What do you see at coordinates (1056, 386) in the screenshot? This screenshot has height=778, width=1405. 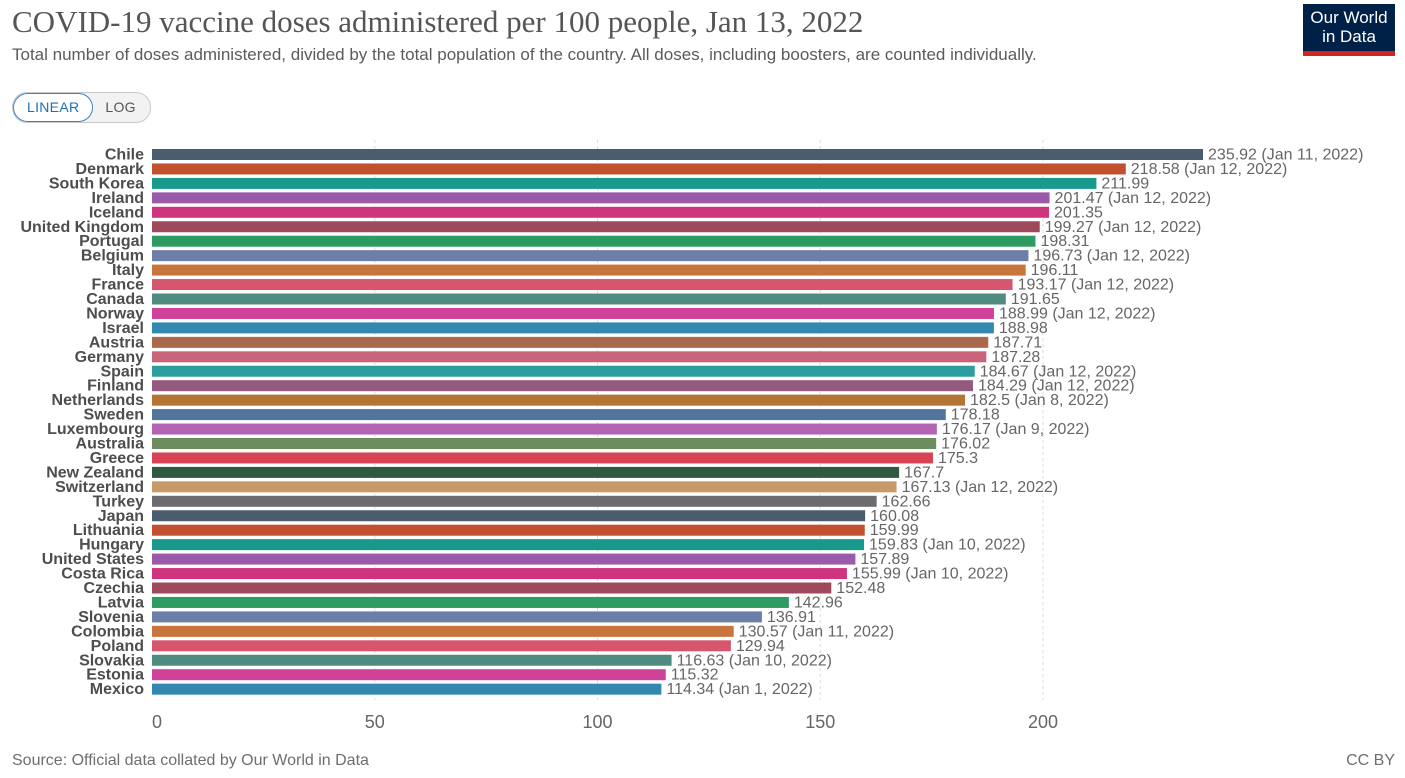 I see `value-label: 184.29 (Jan 12, 2022)` at bounding box center [1056, 386].